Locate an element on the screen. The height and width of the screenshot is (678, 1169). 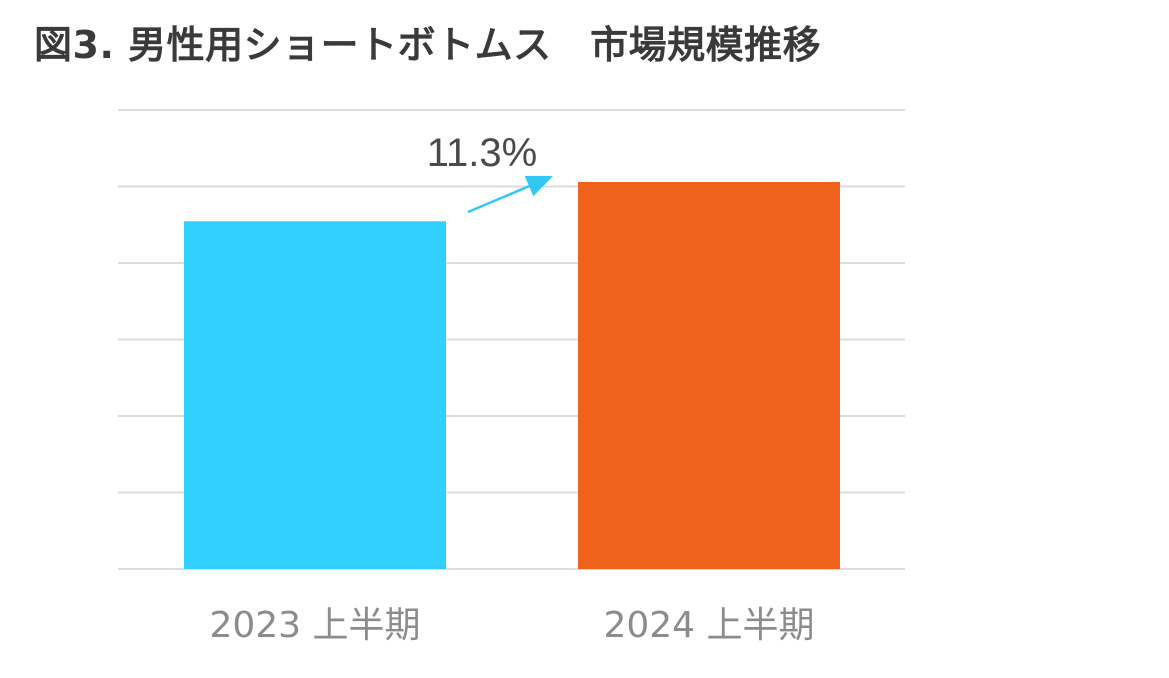
growth-annotation: 11.3% is located at coordinates (490, 172).